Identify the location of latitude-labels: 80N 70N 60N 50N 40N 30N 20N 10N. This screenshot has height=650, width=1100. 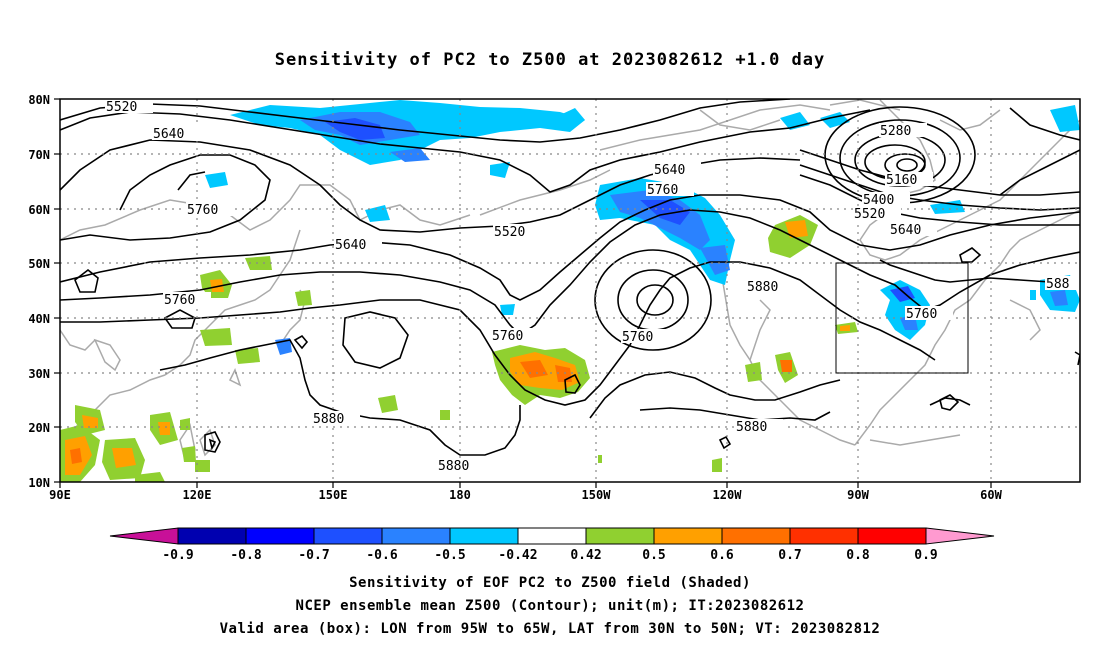
(39, 291).